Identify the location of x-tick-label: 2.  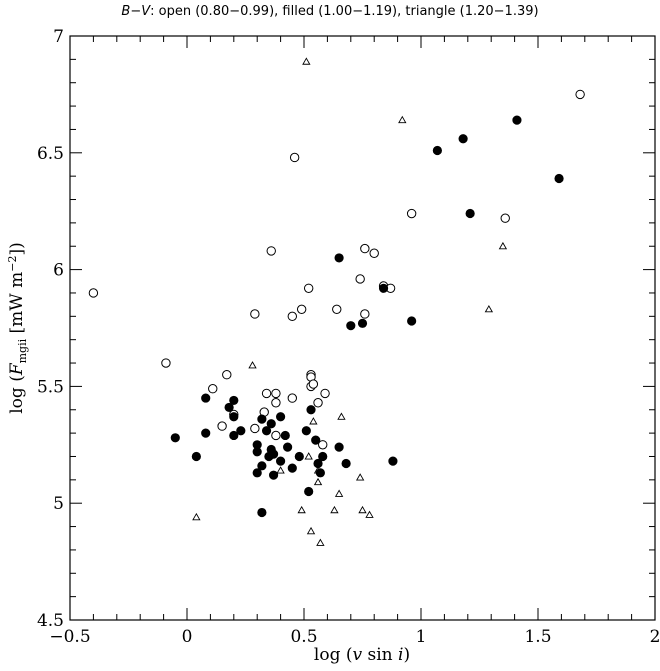
(655, 637).